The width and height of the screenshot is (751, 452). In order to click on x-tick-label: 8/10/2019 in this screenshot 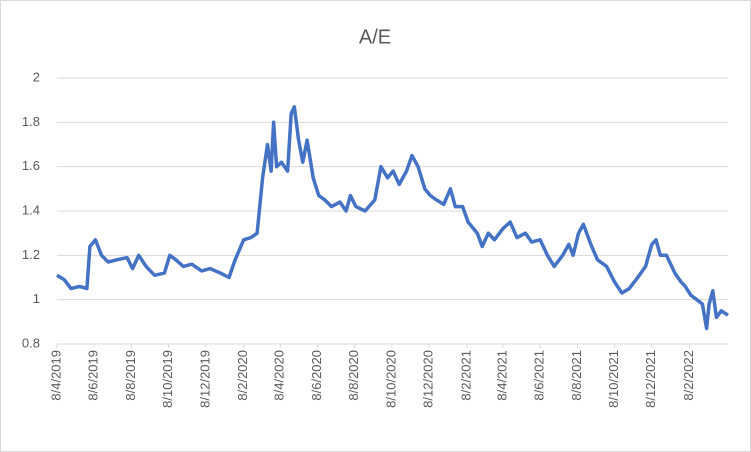, I will do `click(167, 379)`.